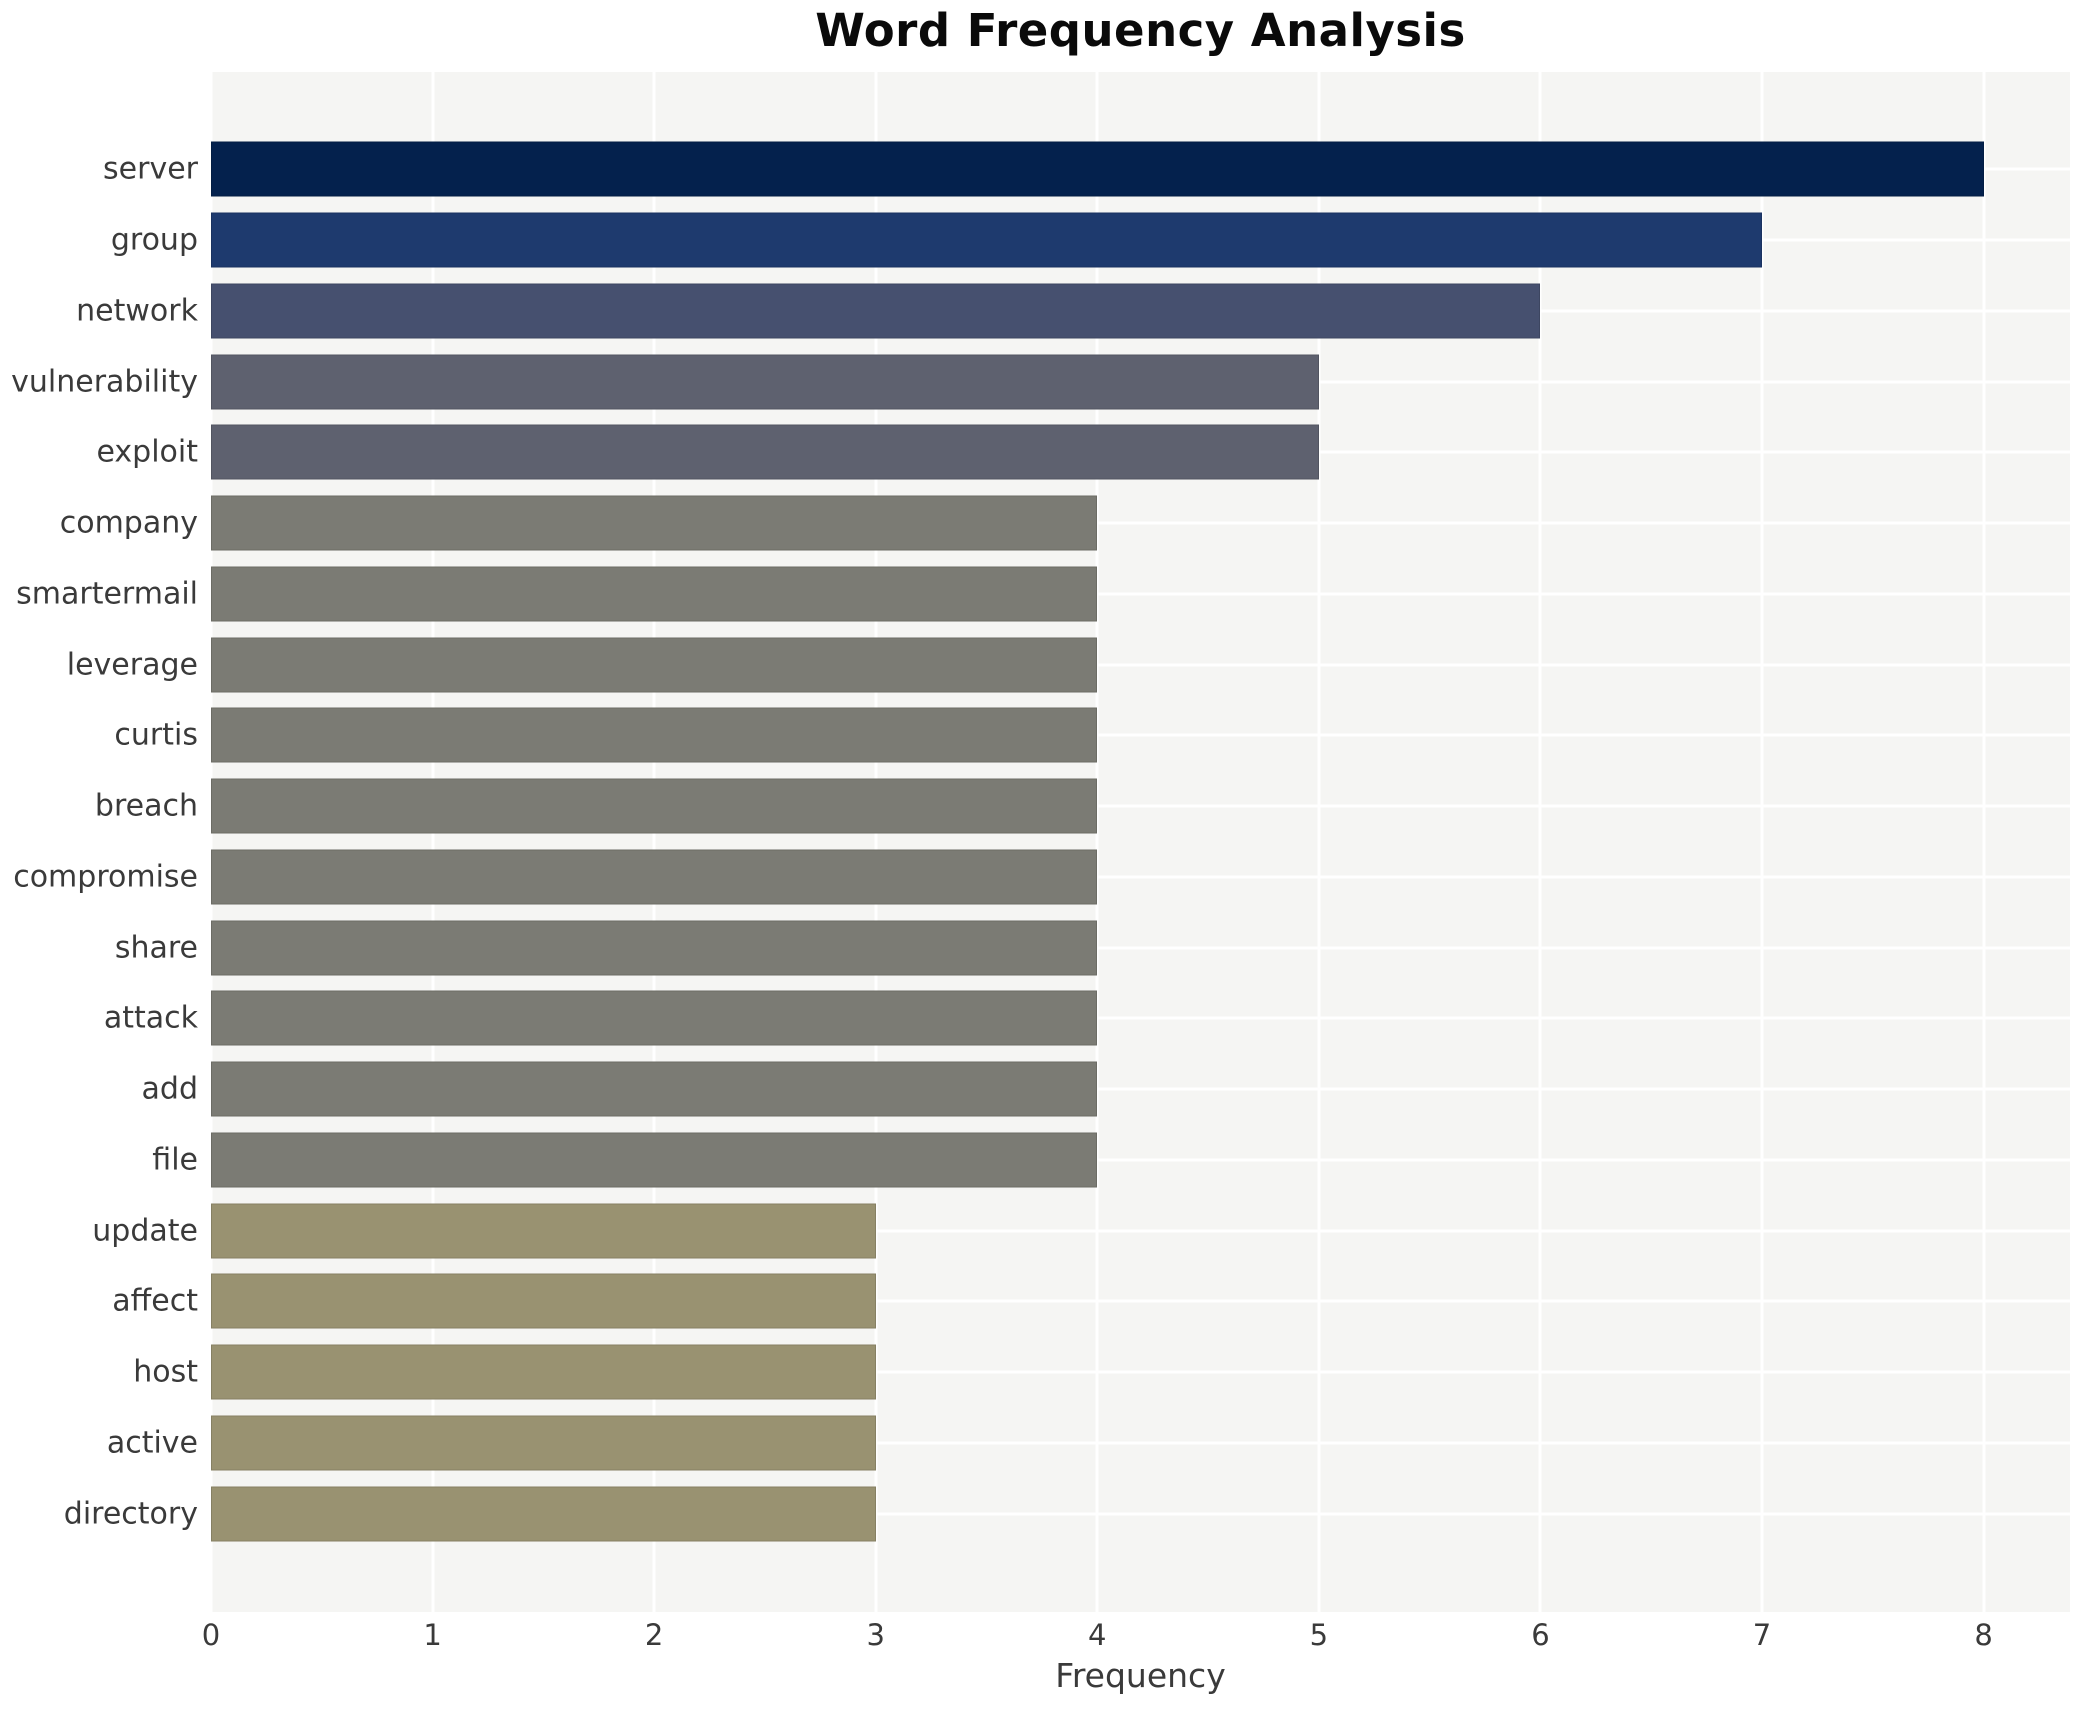 The image size is (2091, 1710). I want to click on bar-row: network, so click(1073, 311).